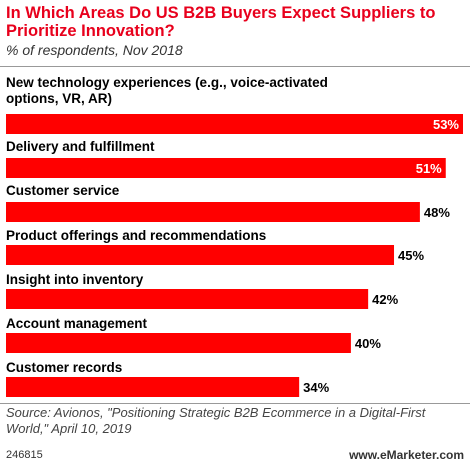 The height and width of the screenshot is (468, 470). I want to click on category-label: Delivery and fulfillment, so click(80, 146).